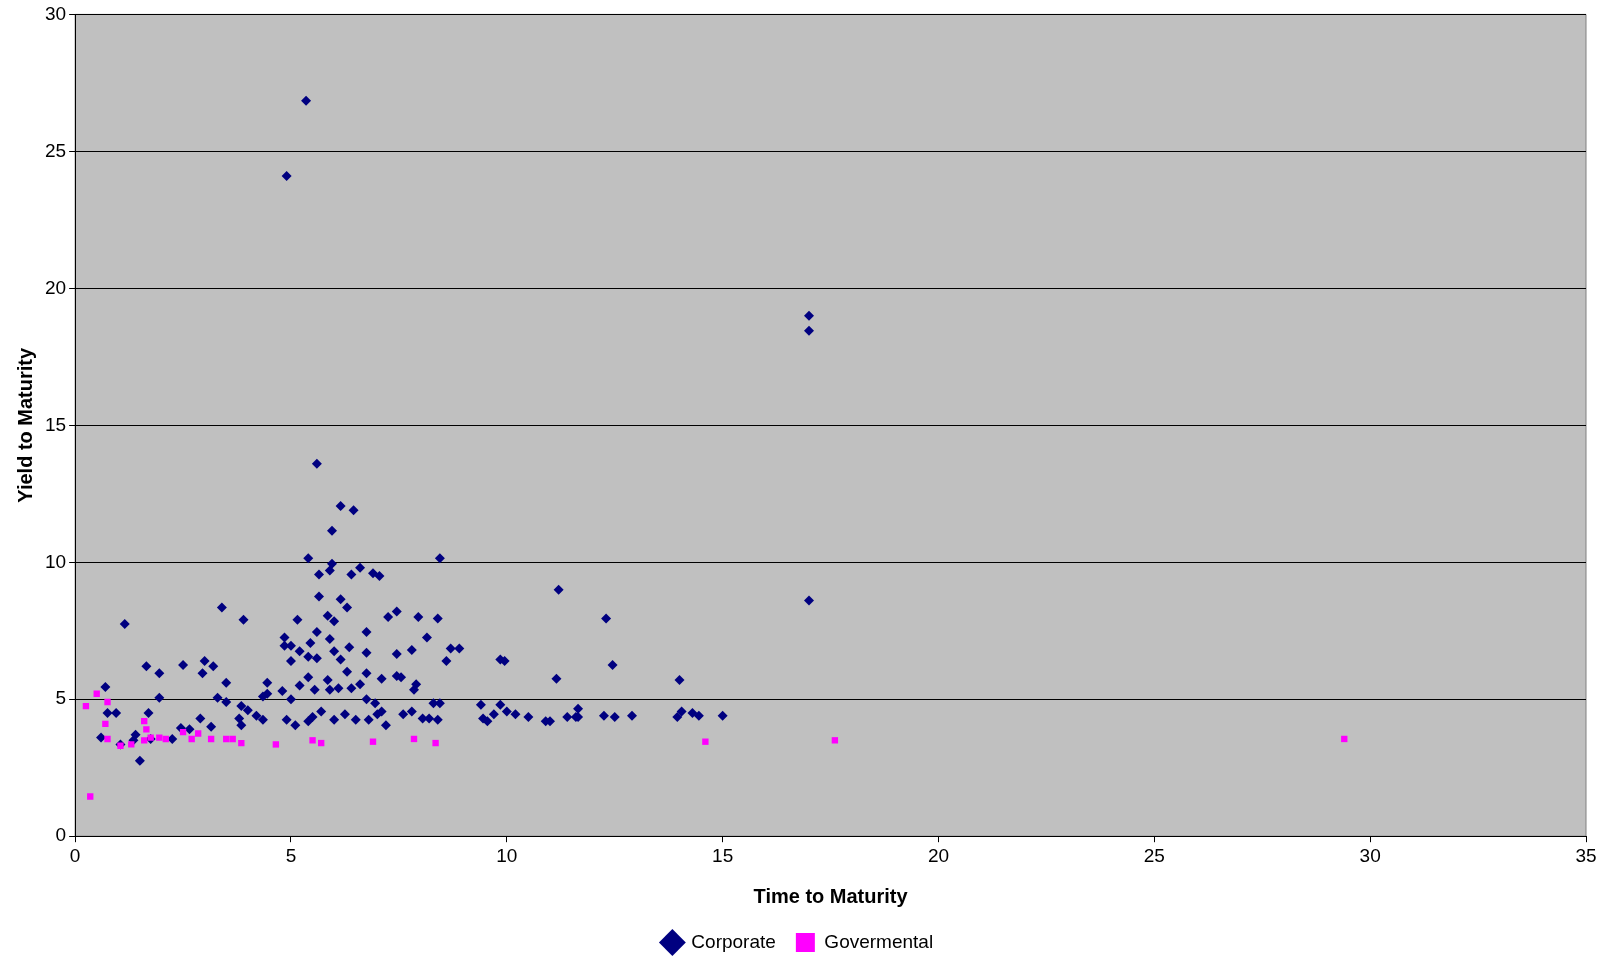  I want to click on x-tick-label: 25, so click(1154, 855).